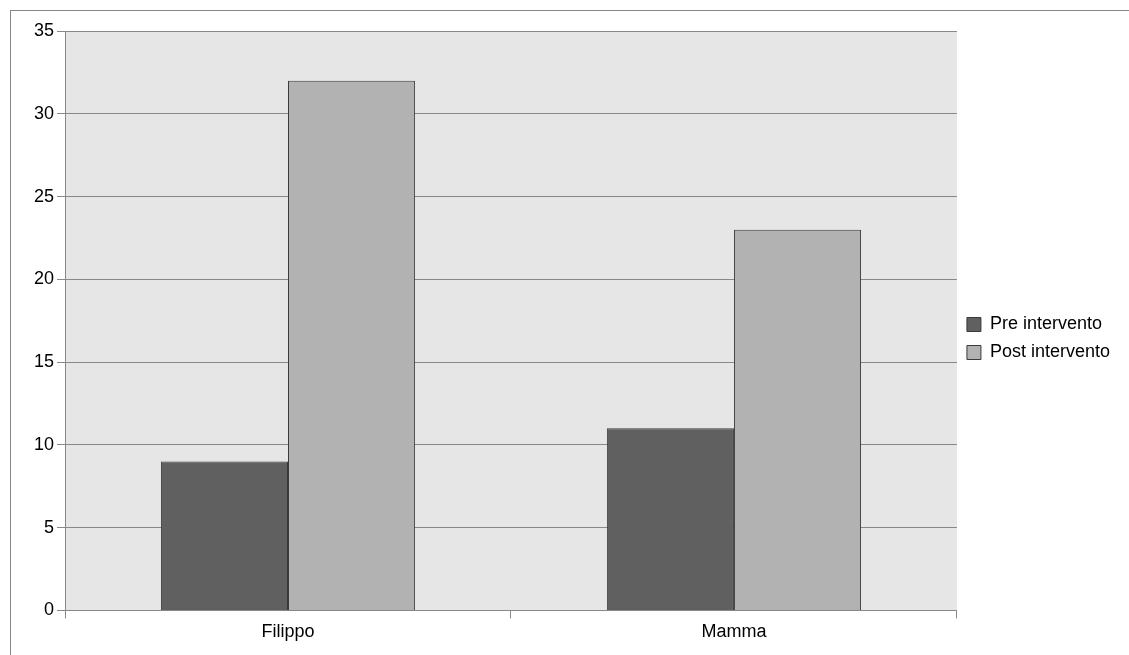 This screenshot has width=1129, height=655. I want to click on y-tick-label: 5, so click(49, 526).